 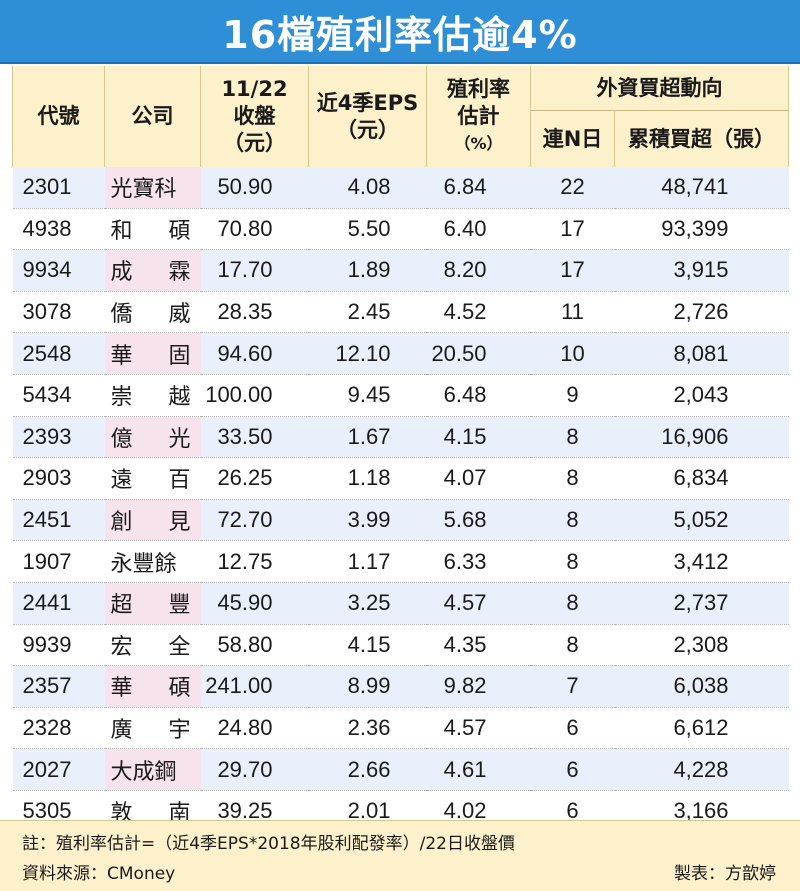 What do you see at coordinates (121, 646) in the screenshot?
I see `company-char: 宏` at bounding box center [121, 646].